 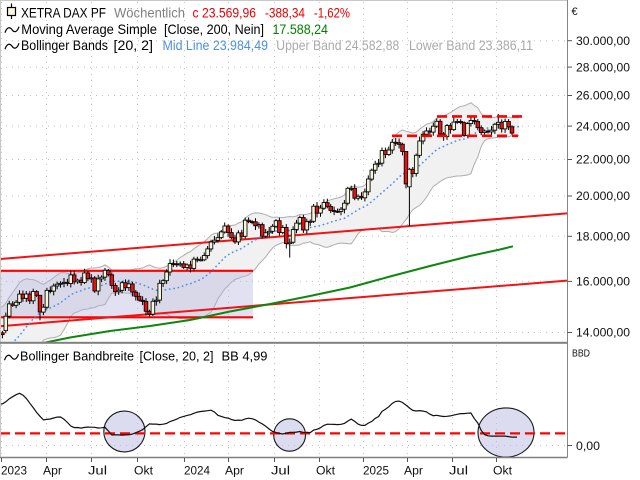 I want to click on svg-text: 17.588,24, so click(x=301, y=29).